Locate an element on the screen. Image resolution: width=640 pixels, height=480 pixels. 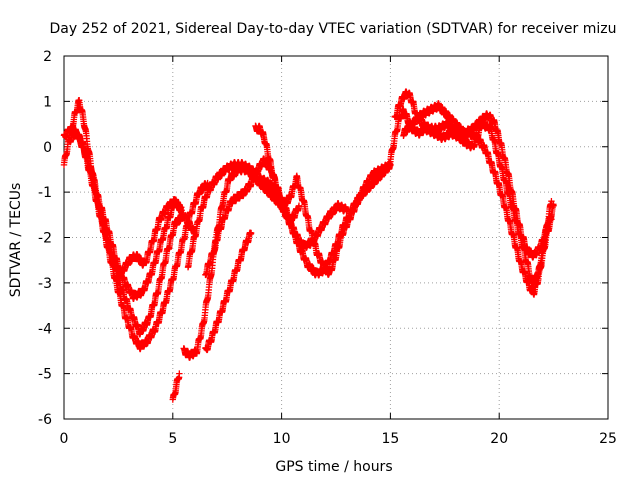
y-tick-label: -6 is located at coordinates (45, 420).